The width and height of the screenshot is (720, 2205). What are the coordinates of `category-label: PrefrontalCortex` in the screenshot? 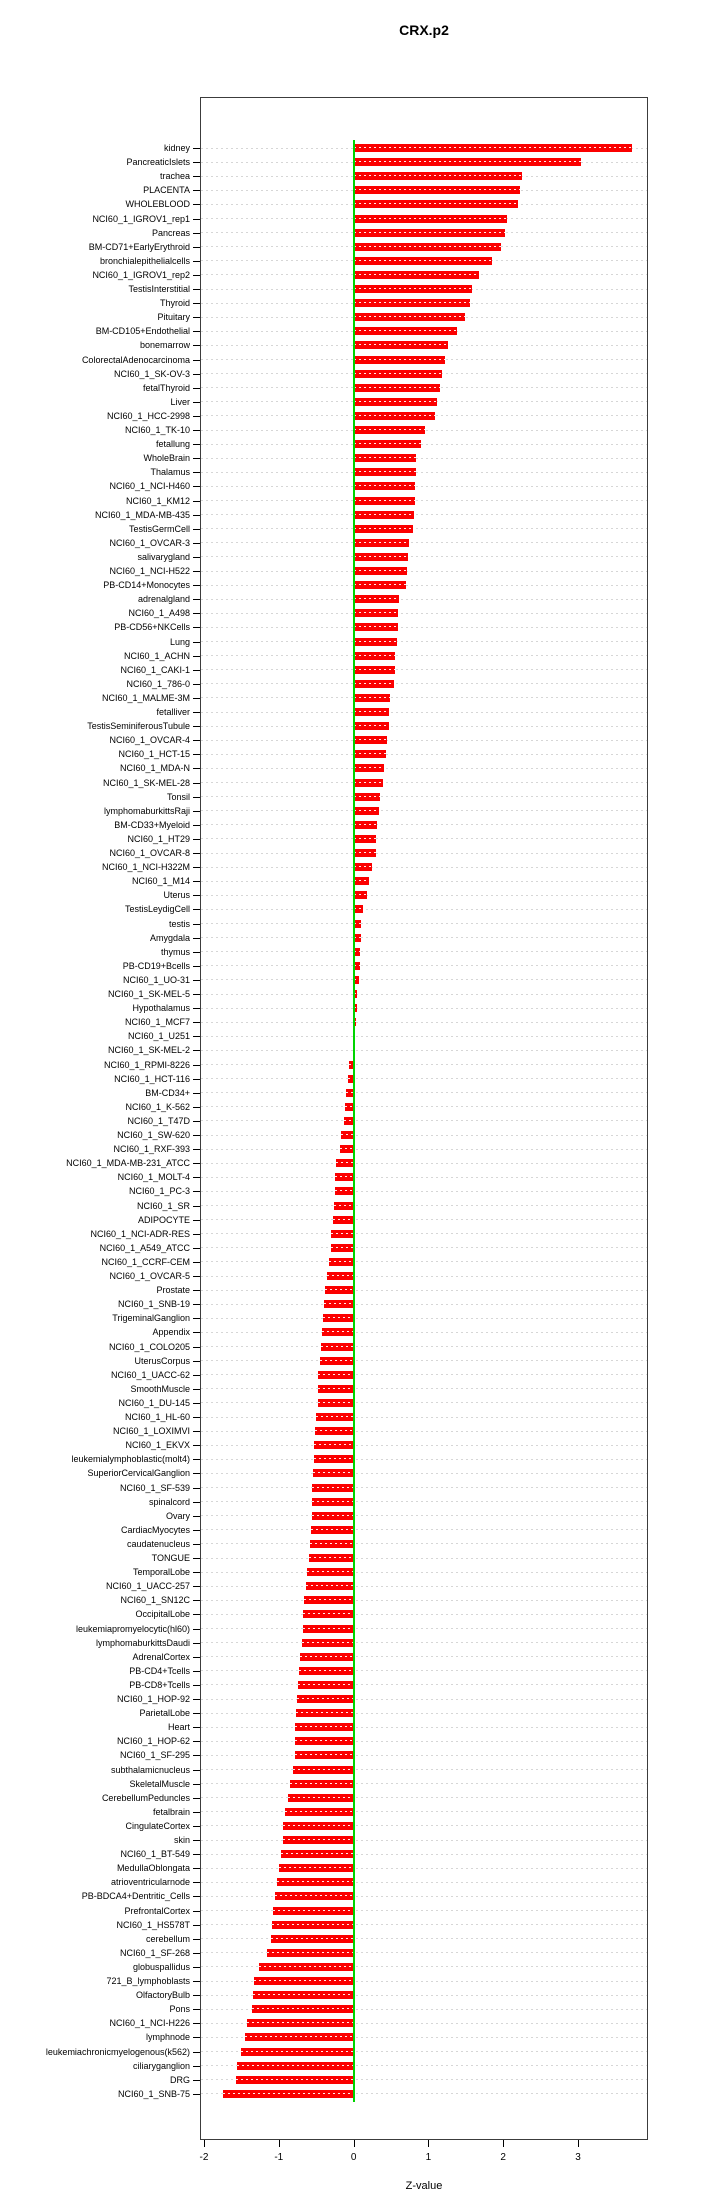 It's located at (157, 1910).